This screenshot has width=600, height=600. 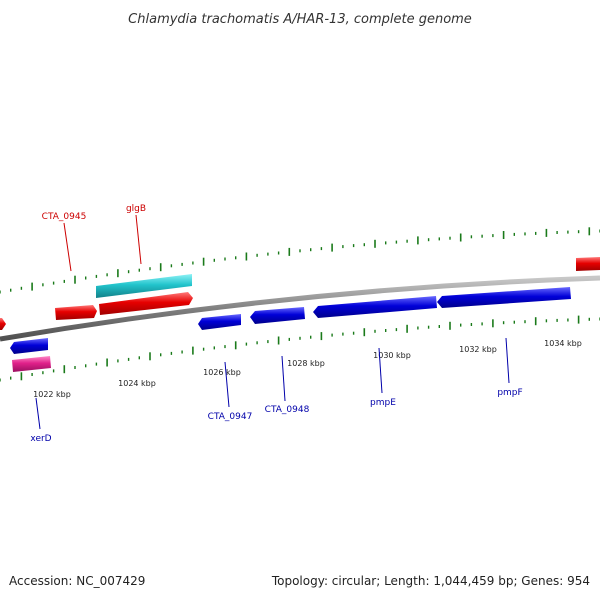 What do you see at coordinates (383, 403) in the screenshot?
I see `gene-label-pmpe: pmpE` at bounding box center [383, 403].